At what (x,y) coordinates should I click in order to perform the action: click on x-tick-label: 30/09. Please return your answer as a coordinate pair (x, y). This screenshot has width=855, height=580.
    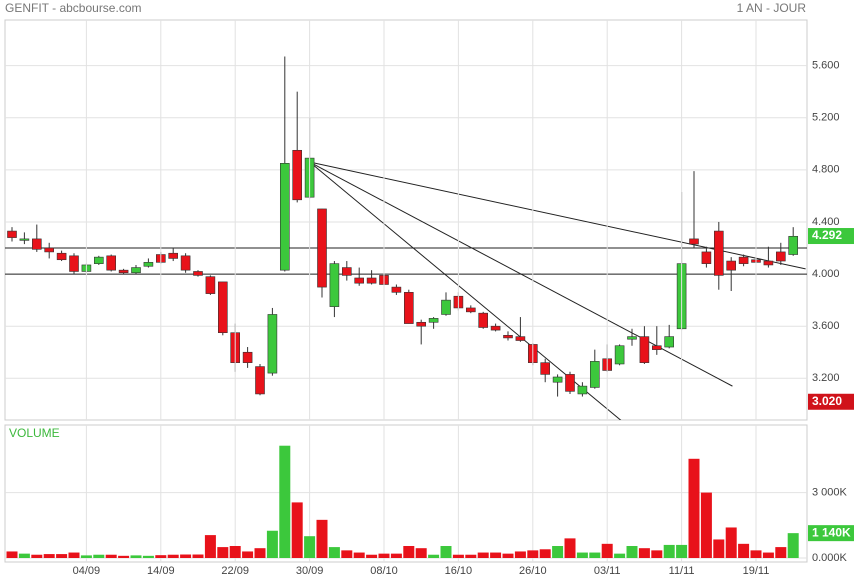
    Looking at the image, I should click on (310, 571).